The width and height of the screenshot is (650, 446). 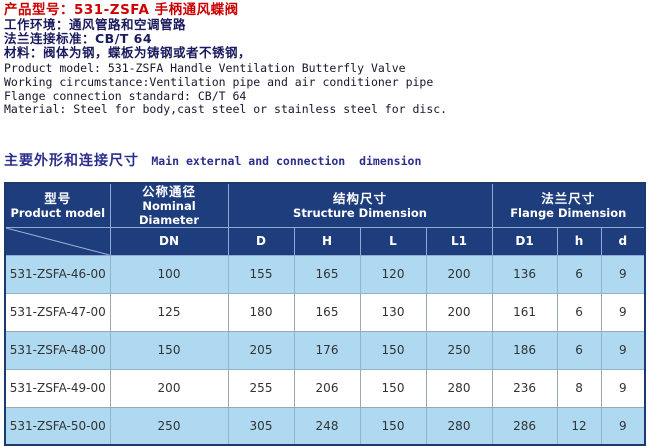 I want to click on cell-d: 305, so click(x=261, y=426).